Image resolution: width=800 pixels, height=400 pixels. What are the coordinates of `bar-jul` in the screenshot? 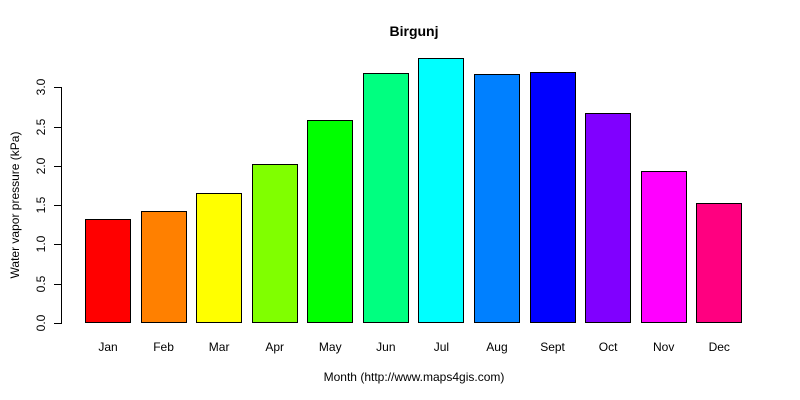 It's located at (441, 190).